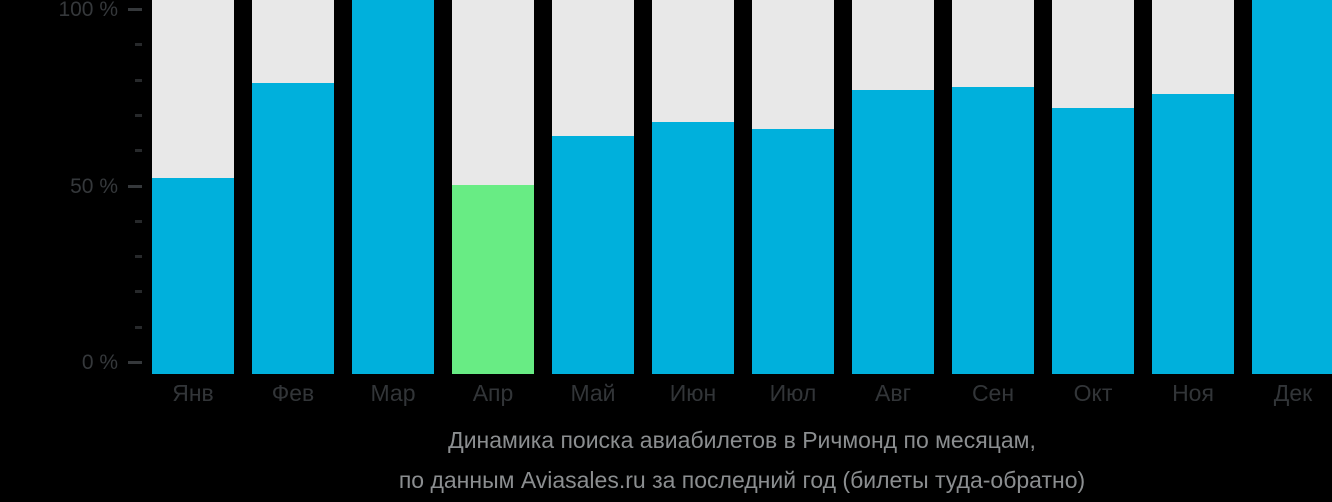  I want to click on bar-track-nov, so click(1193, 187).